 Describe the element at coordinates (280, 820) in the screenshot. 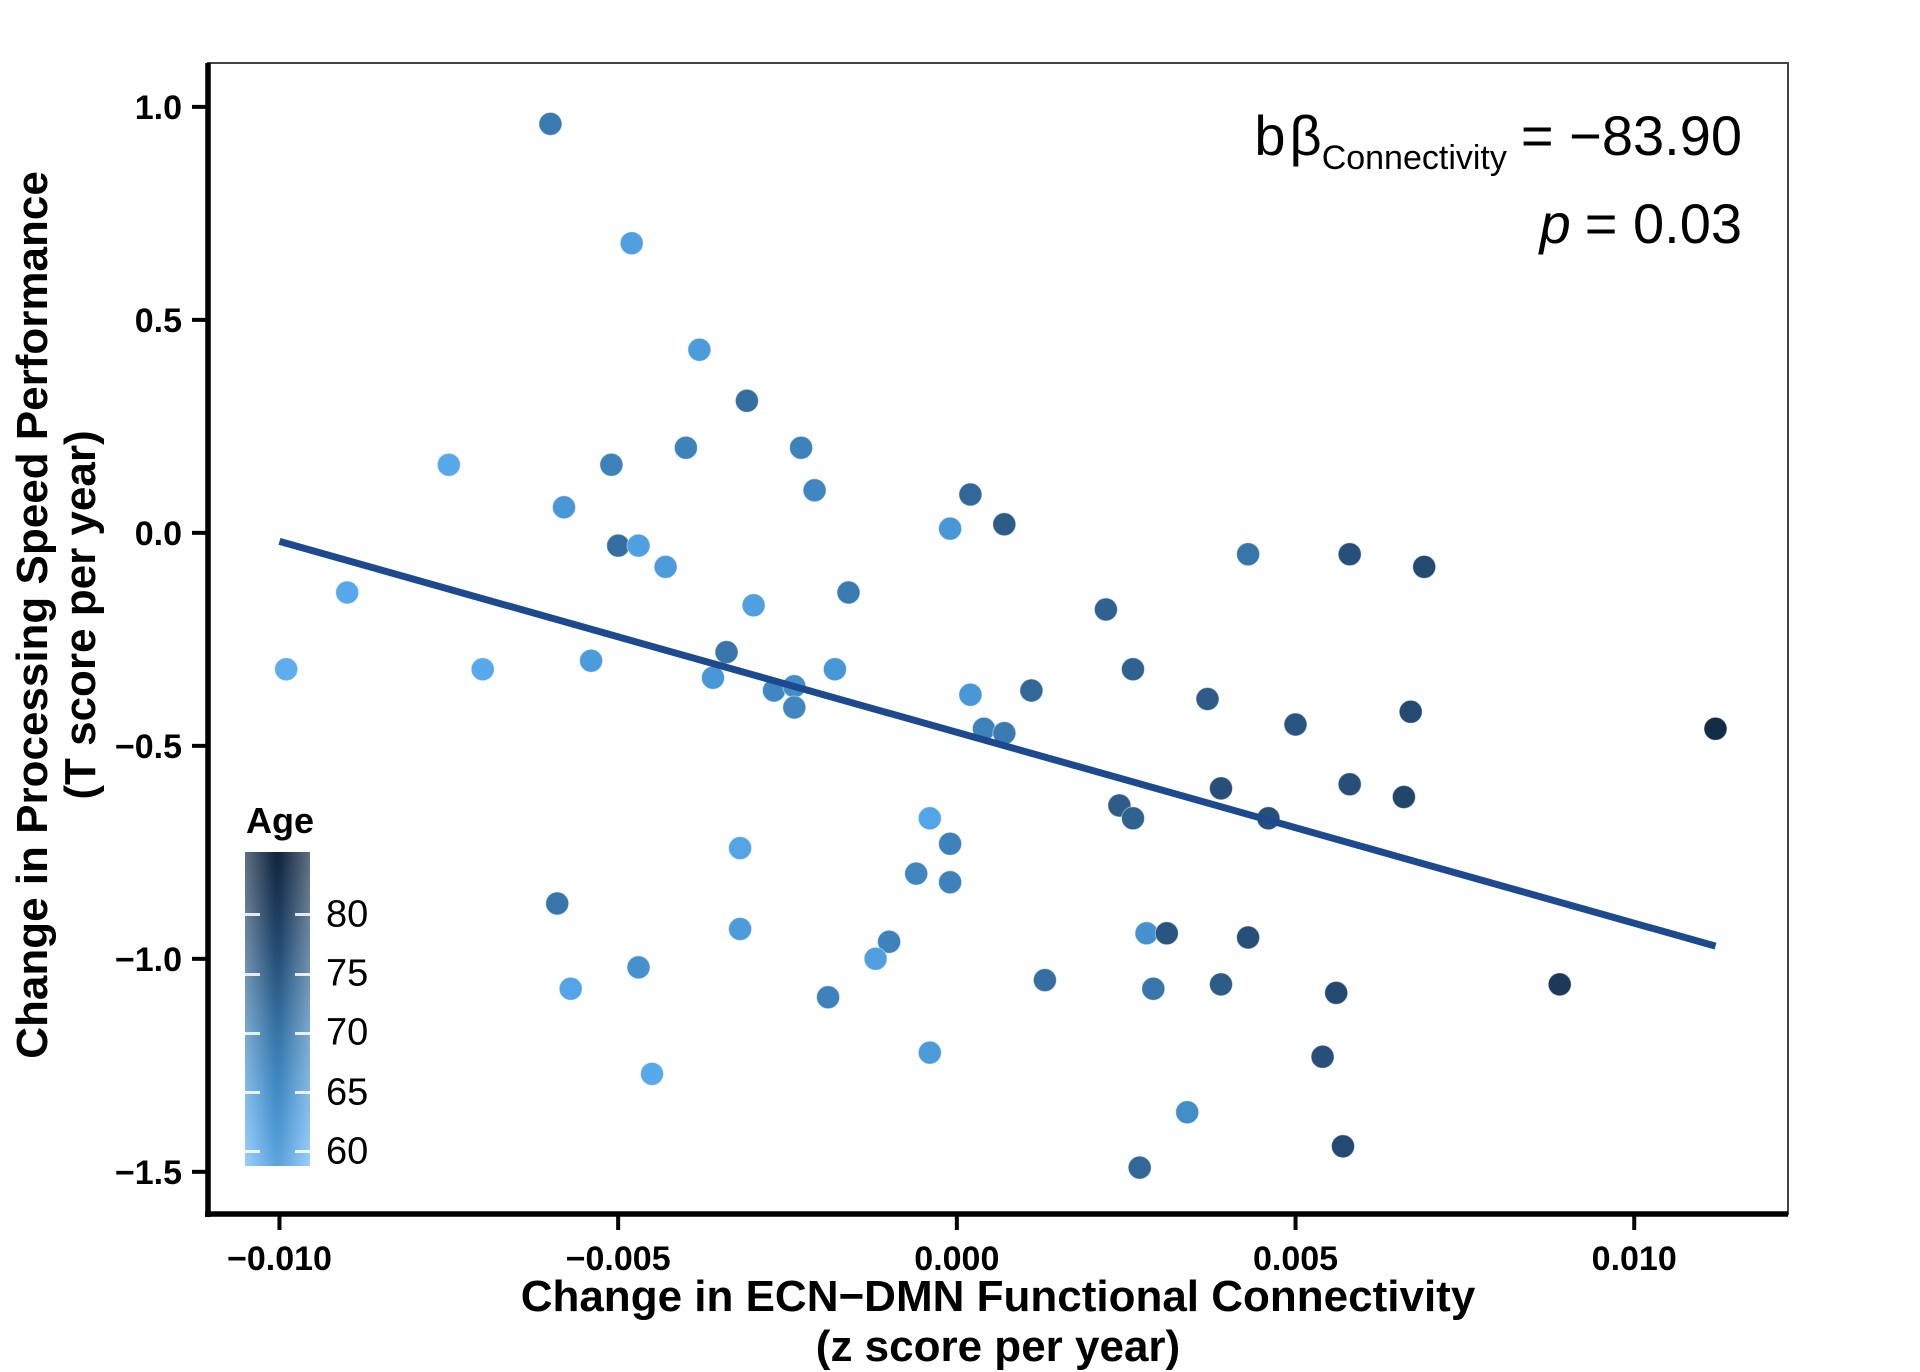

I see `age-legend-title: Age` at that location.